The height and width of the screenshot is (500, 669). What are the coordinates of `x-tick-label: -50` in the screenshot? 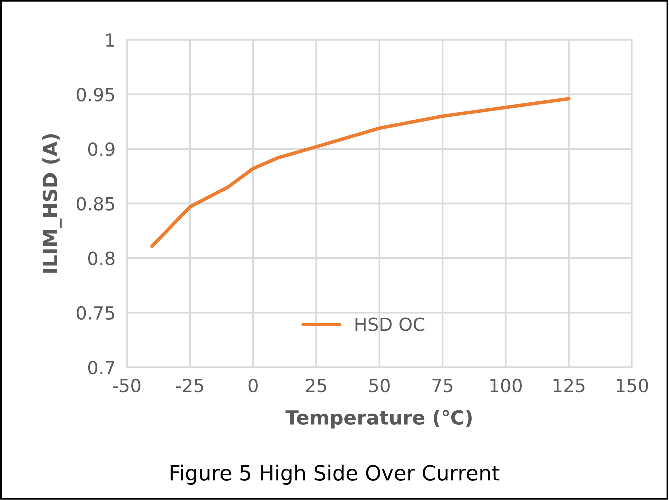 It's located at (127, 385).